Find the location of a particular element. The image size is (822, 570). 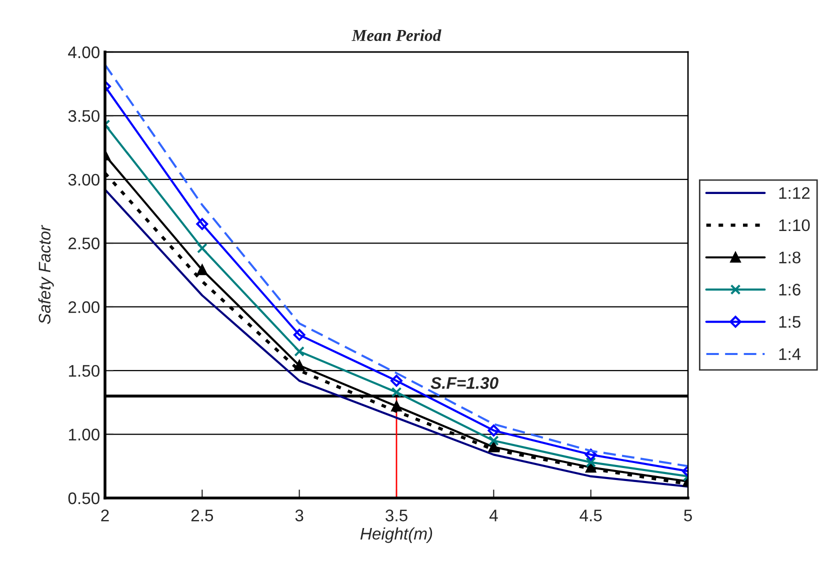

x-tick-label: 4 is located at coordinates (493, 516).